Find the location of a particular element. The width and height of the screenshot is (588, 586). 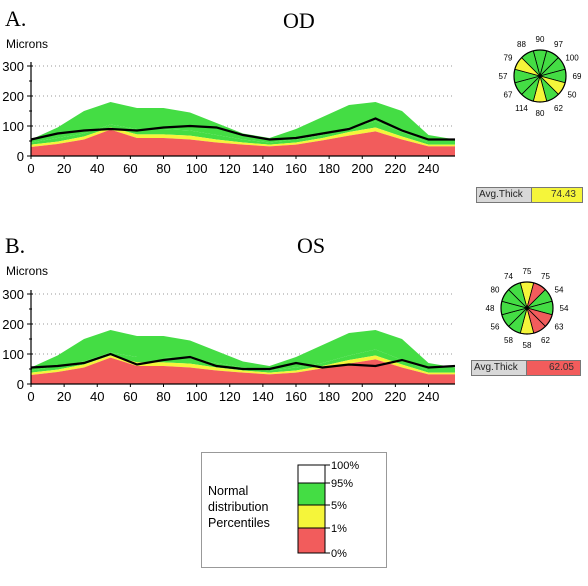

panel-letter: B. is located at coordinates (15, 245).